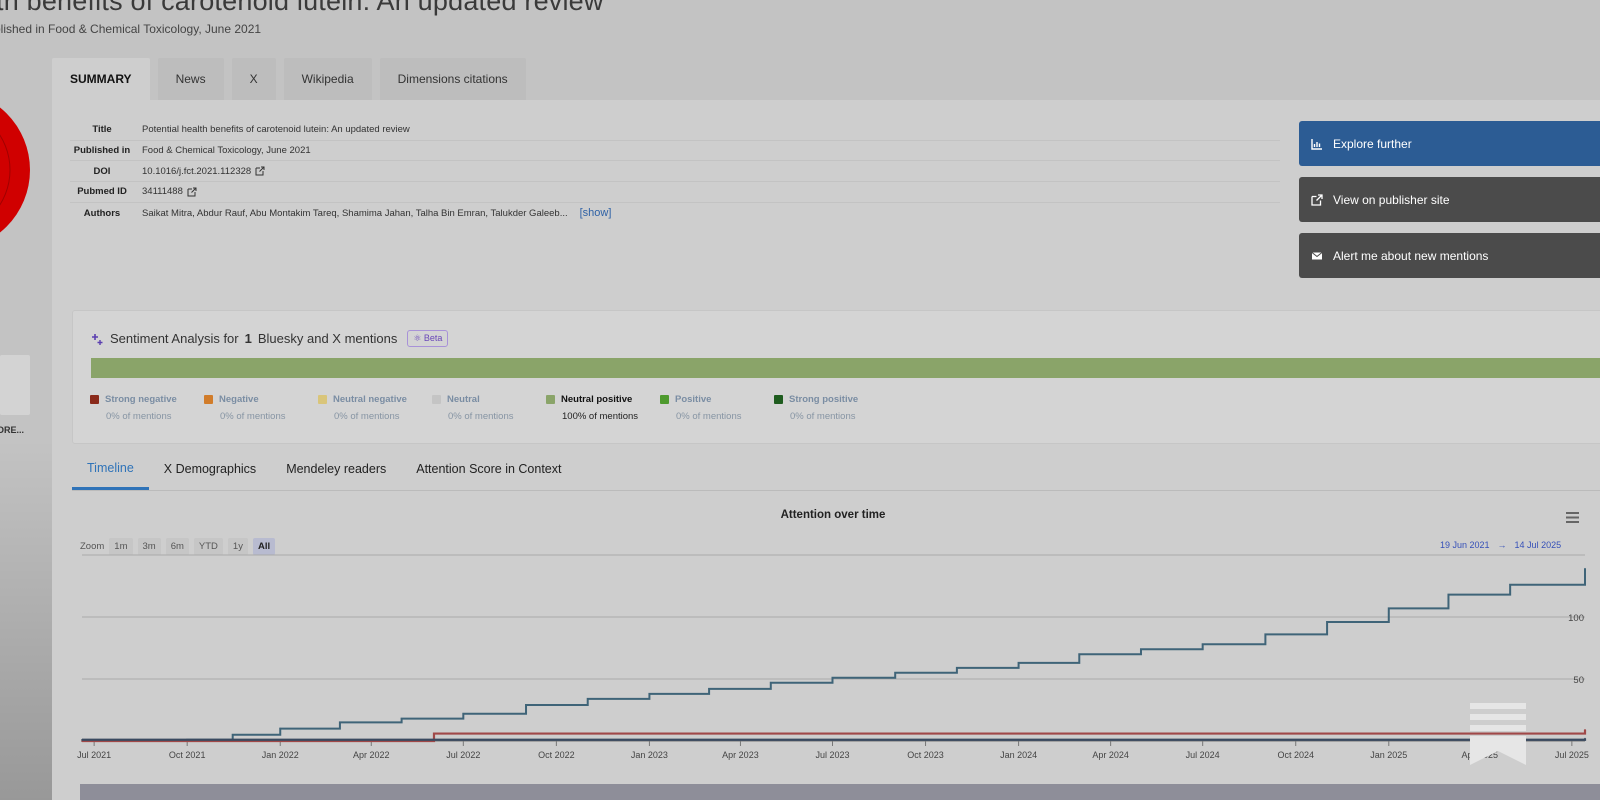 The image size is (1600, 800). I want to click on x-tick-label: Jul 2022, so click(463, 755).